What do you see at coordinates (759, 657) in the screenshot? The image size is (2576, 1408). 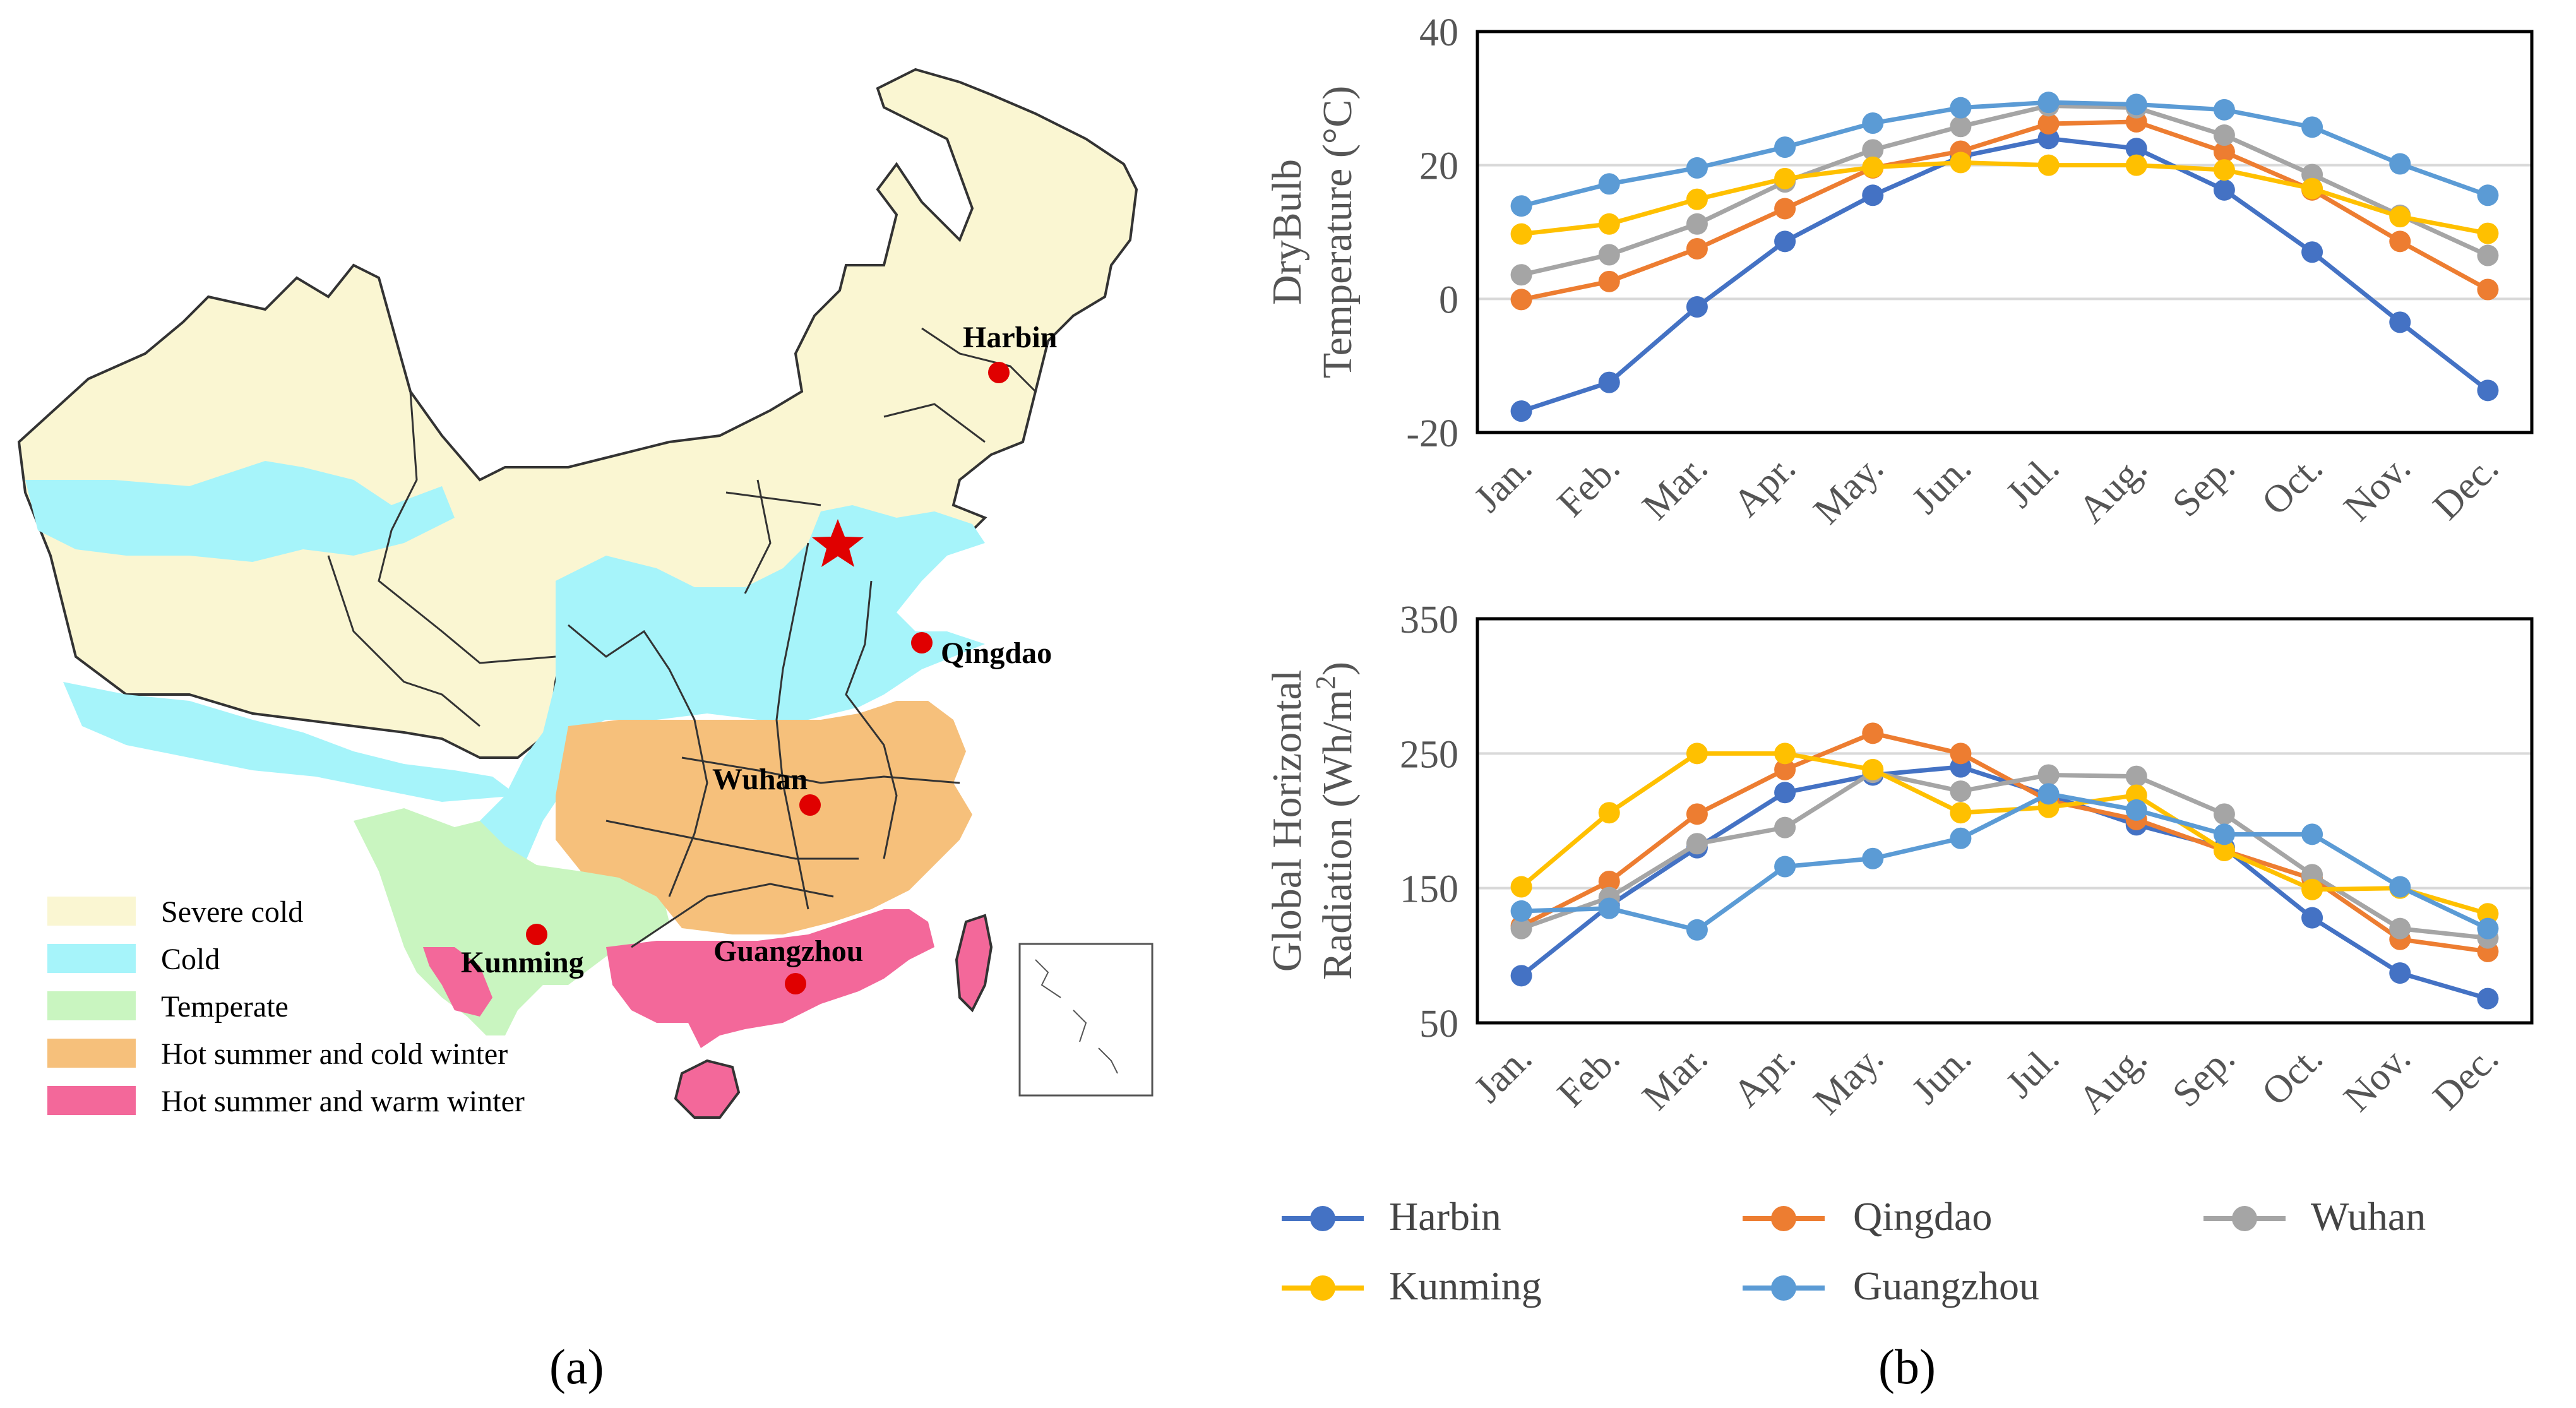 I see `city-markers: Harbin Qingdao Wuhan Kunming Guangzhou` at bounding box center [759, 657].